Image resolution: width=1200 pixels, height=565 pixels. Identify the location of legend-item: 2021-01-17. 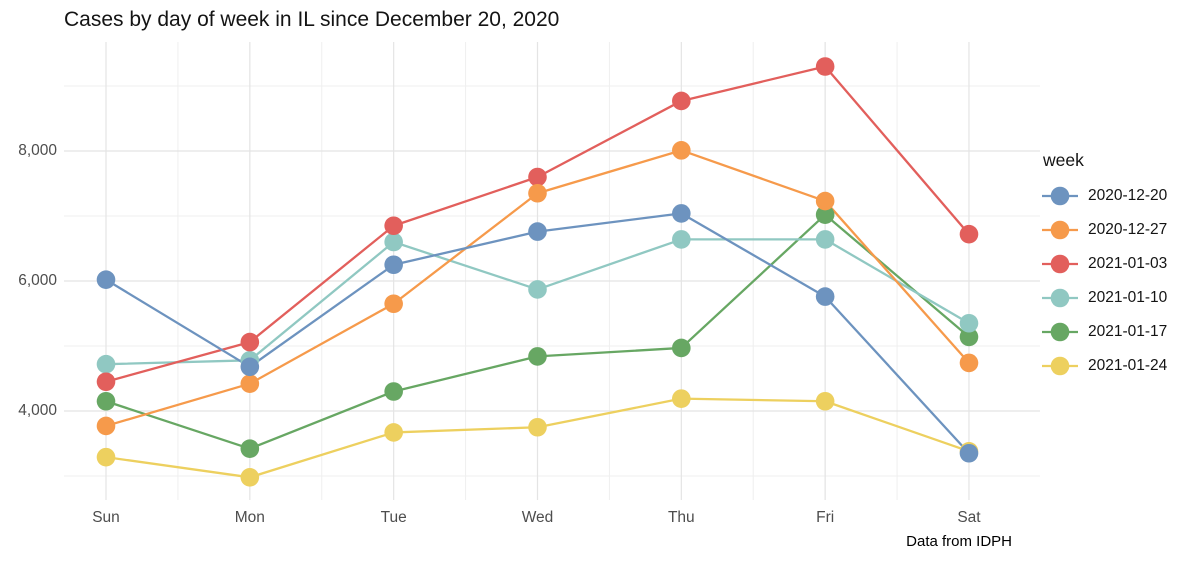
(1104, 332).